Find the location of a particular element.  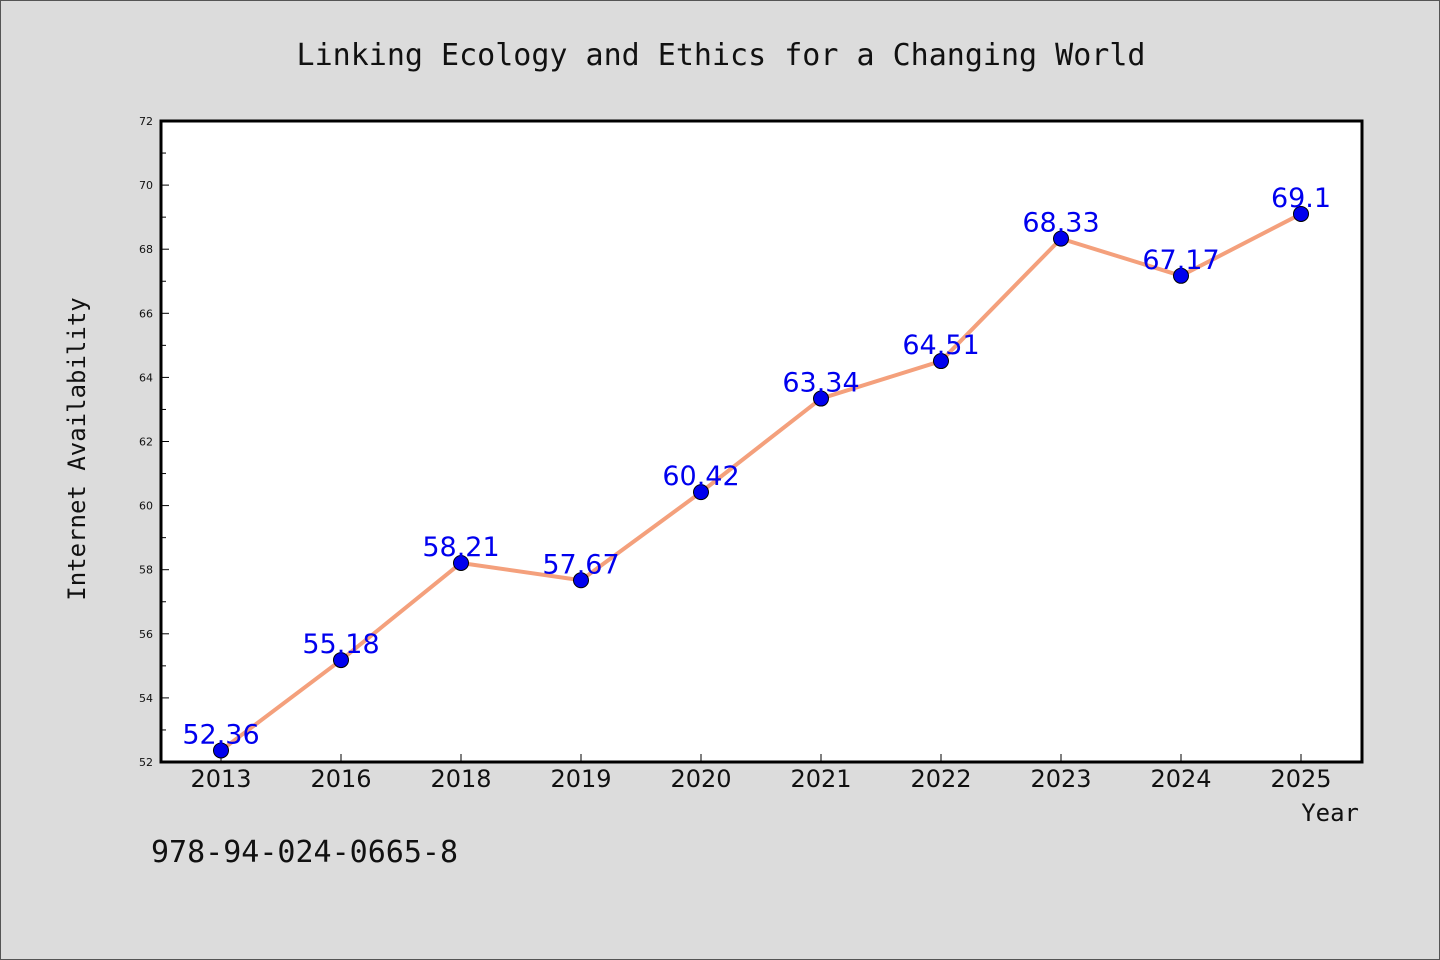

x-axis-label: Year is located at coordinates (1330, 813).